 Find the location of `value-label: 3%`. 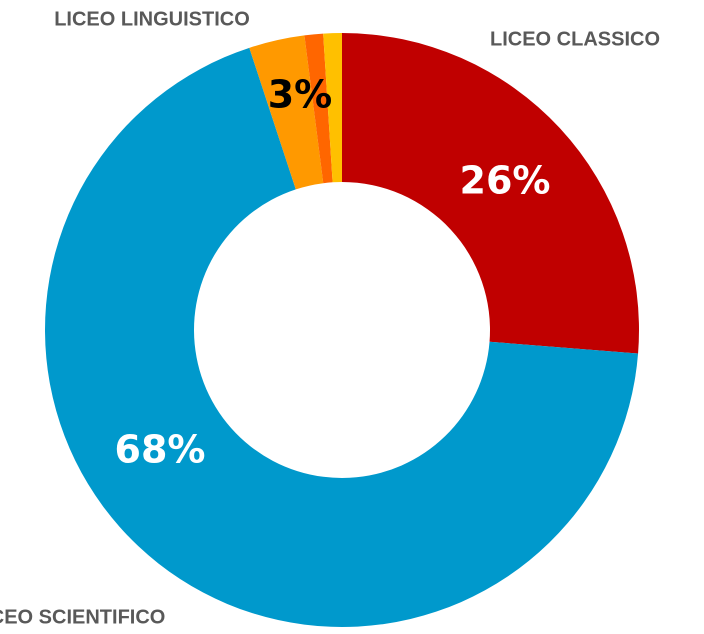

value-label: 3% is located at coordinates (300, 95).